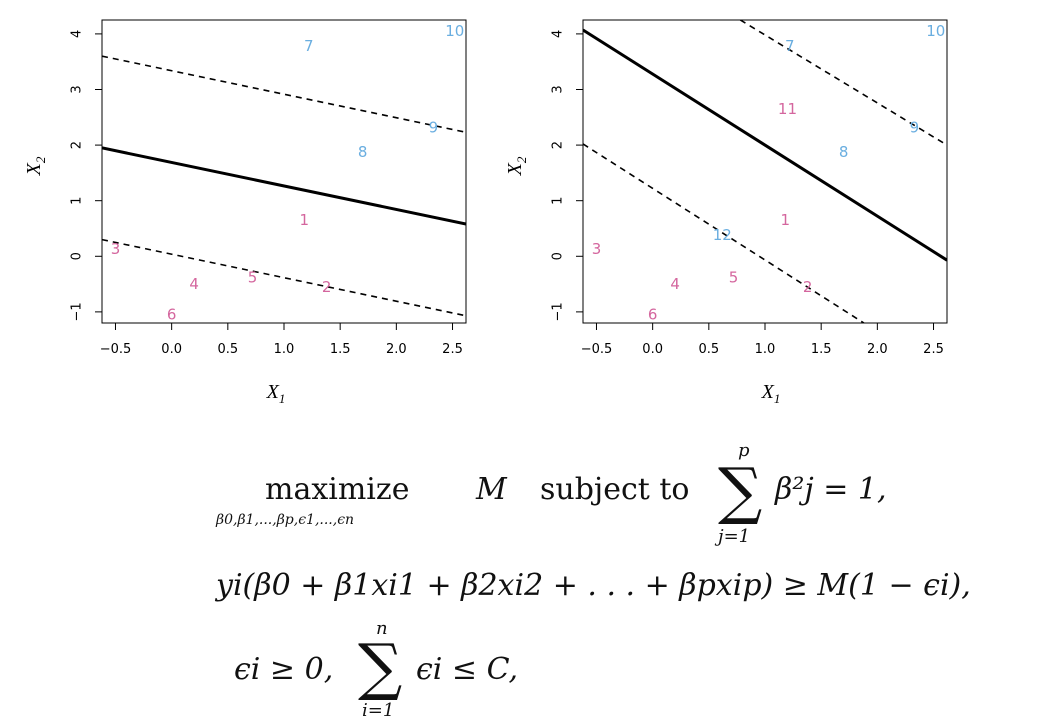 This screenshot has width=1038, height=724. I want to click on data-point: 12, so click(722, 235).